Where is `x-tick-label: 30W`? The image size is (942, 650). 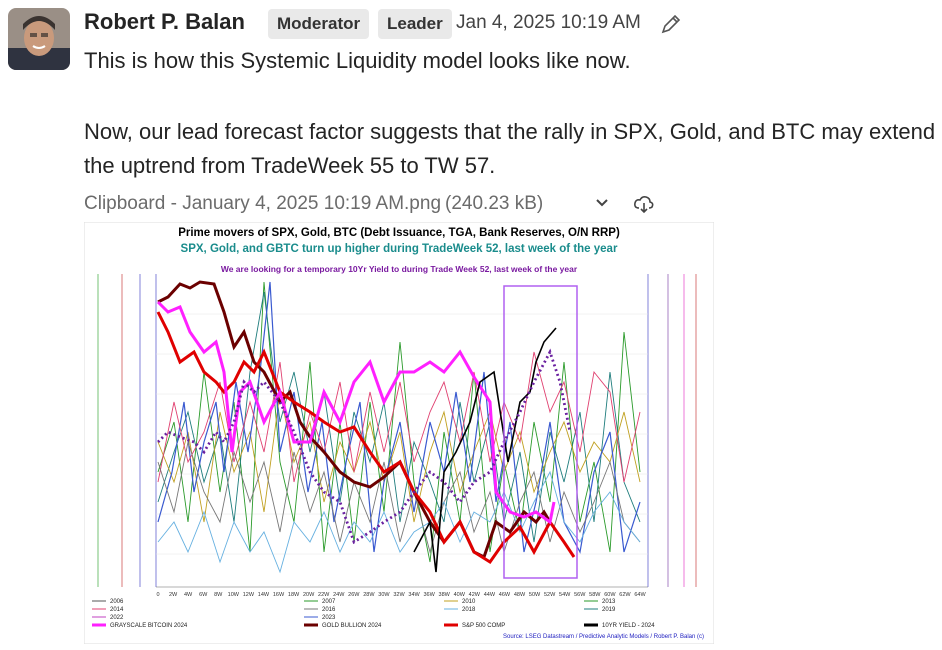 x-tick-label: 30W is located at coordinates (384, 595).